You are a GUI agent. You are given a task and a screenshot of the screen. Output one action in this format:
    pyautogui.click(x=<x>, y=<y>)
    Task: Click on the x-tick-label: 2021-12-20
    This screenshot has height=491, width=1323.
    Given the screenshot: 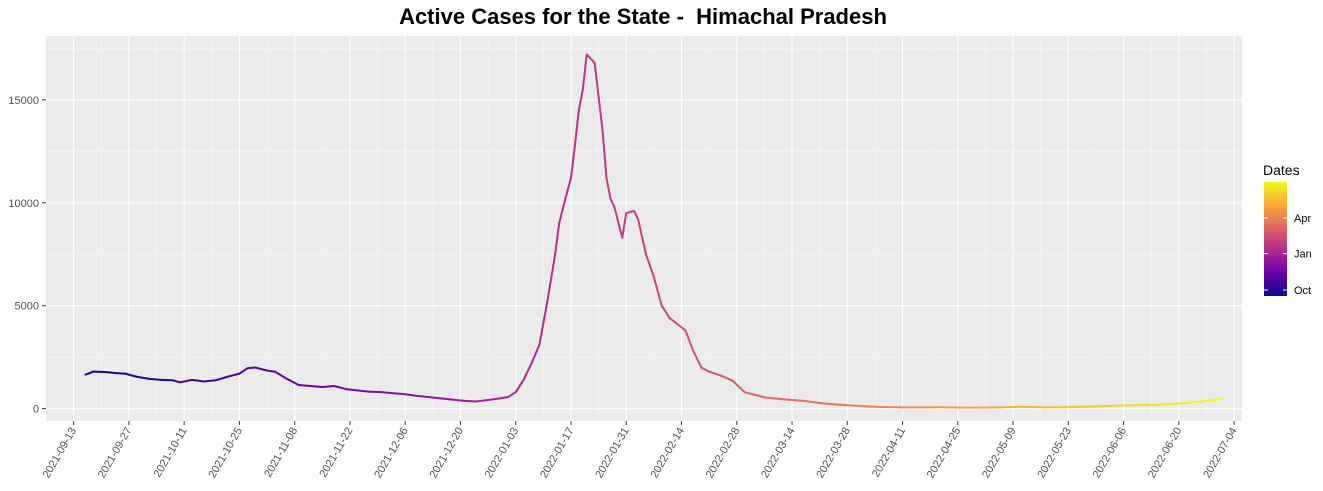 What is the action you would take?
    pyautogui.click(x=447, y=453)
    